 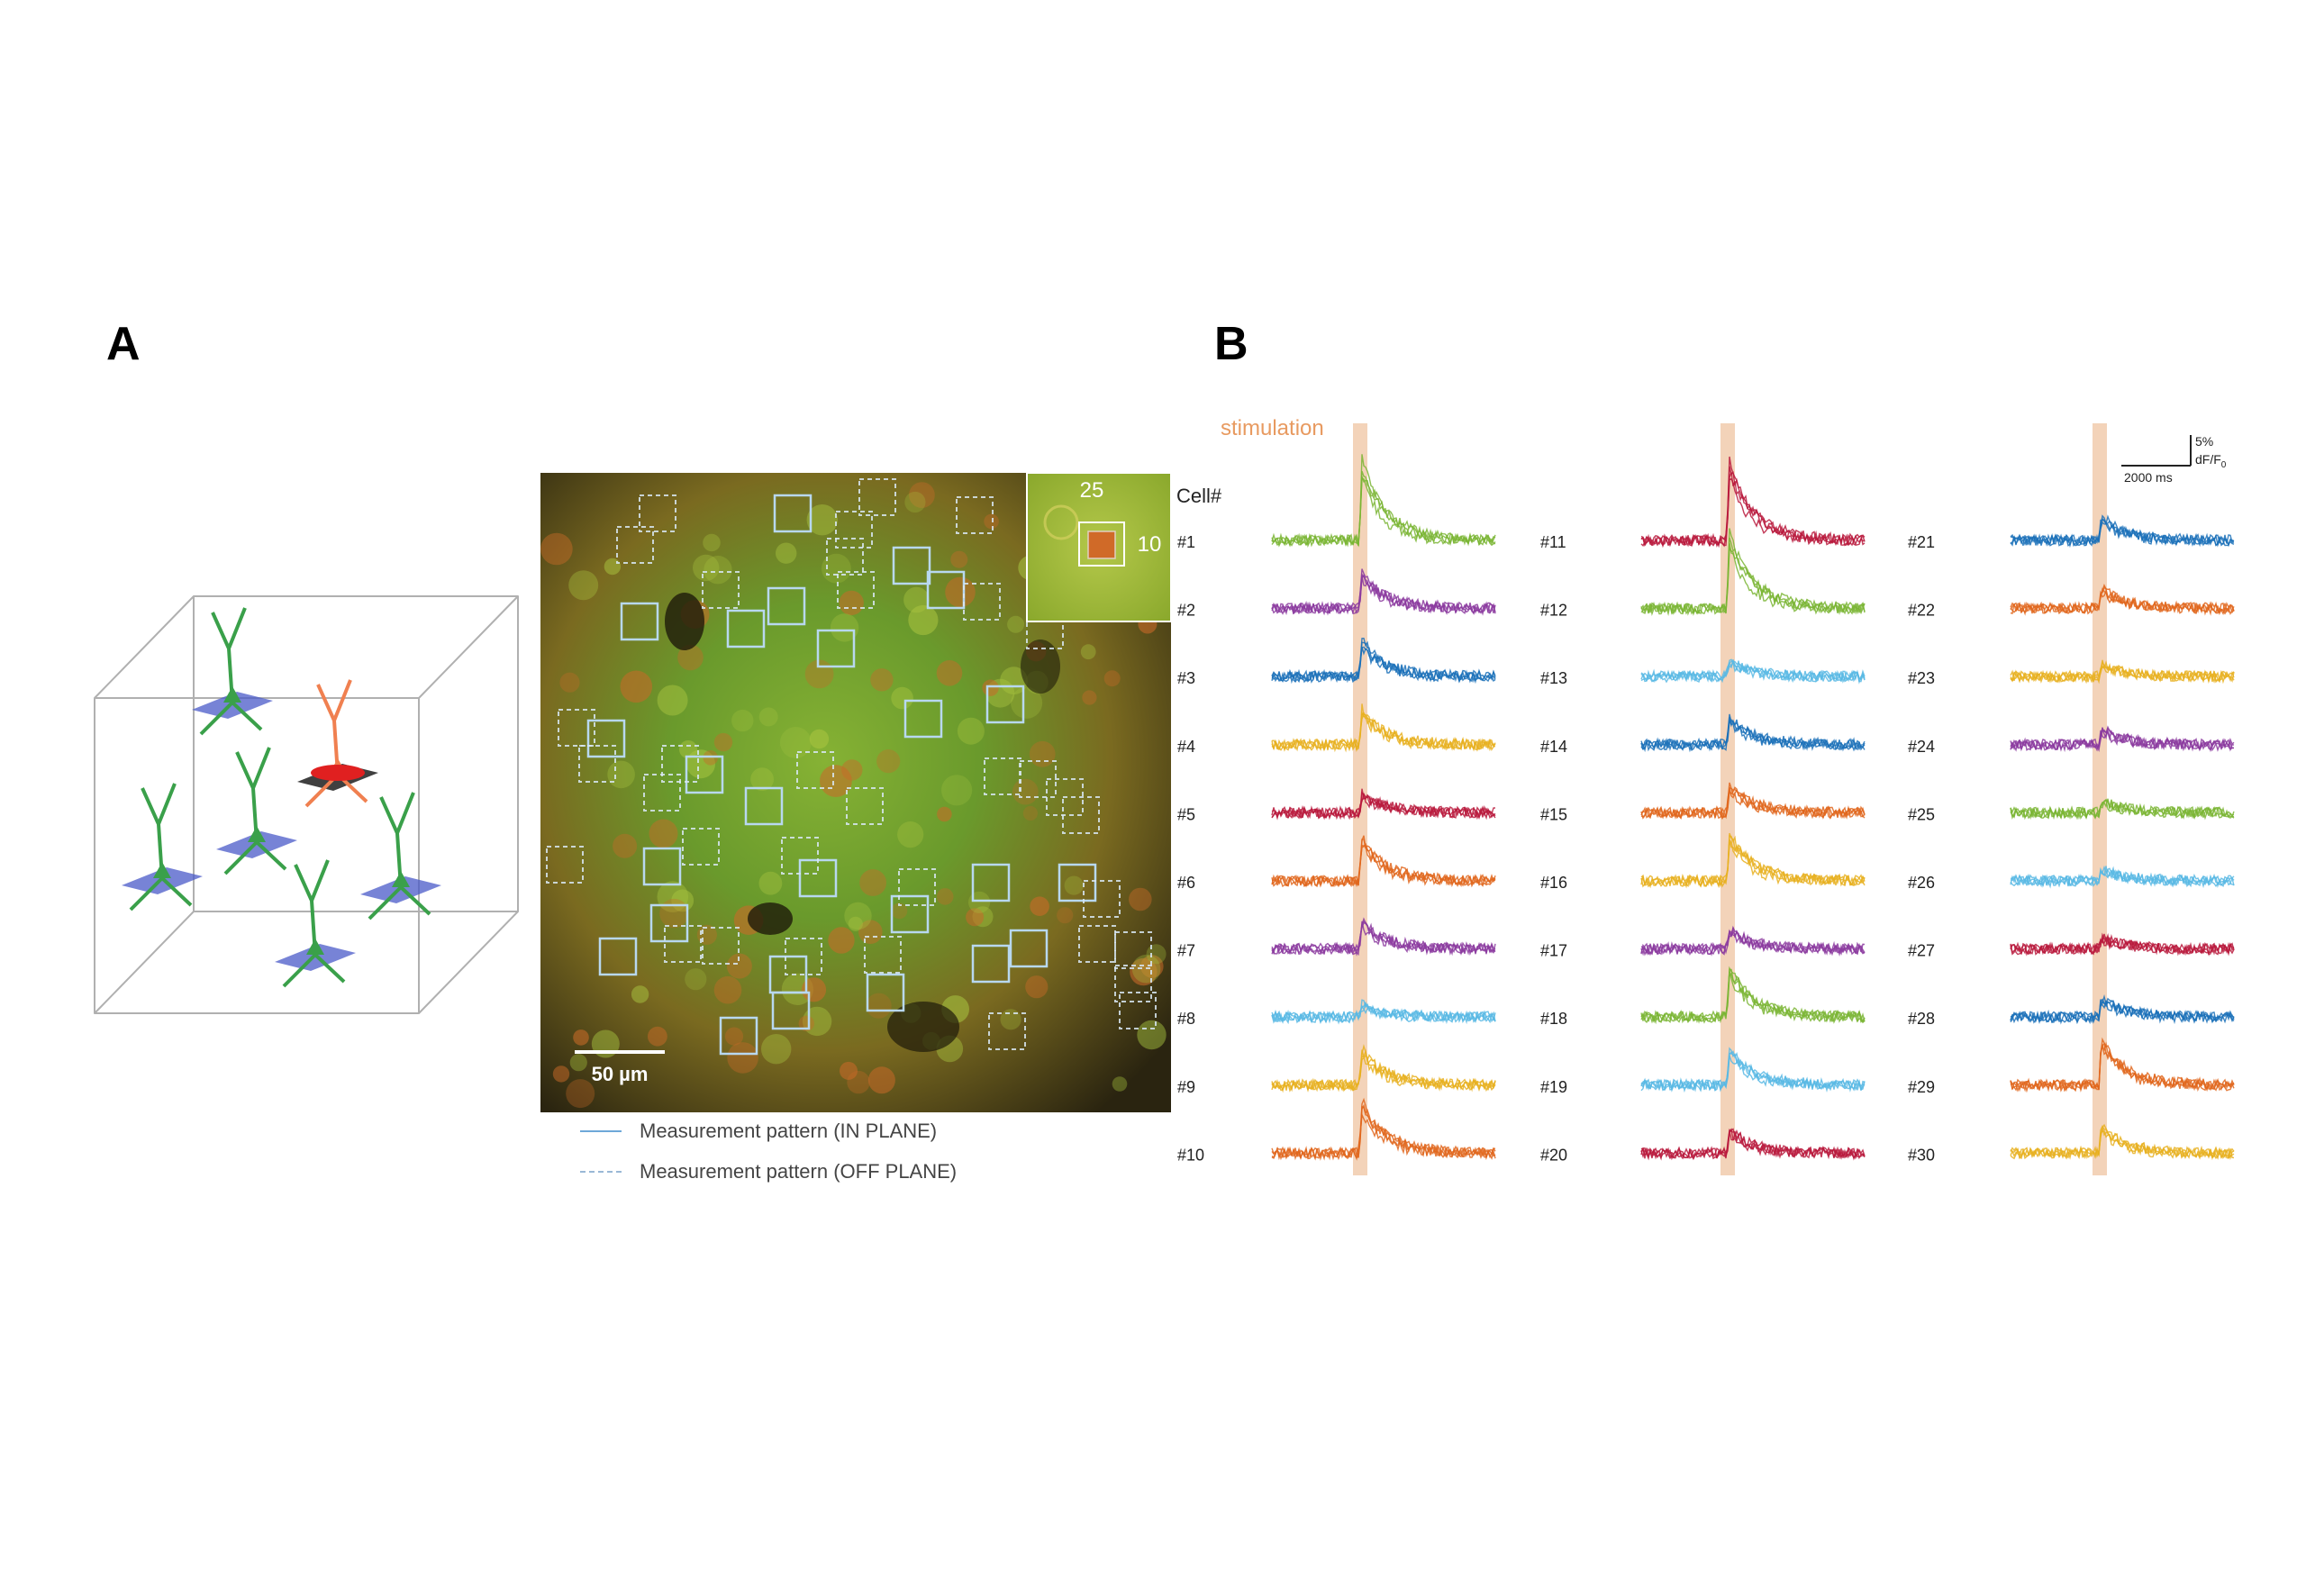 I want to click on stimulation-band, so click(x=2100, y=799).